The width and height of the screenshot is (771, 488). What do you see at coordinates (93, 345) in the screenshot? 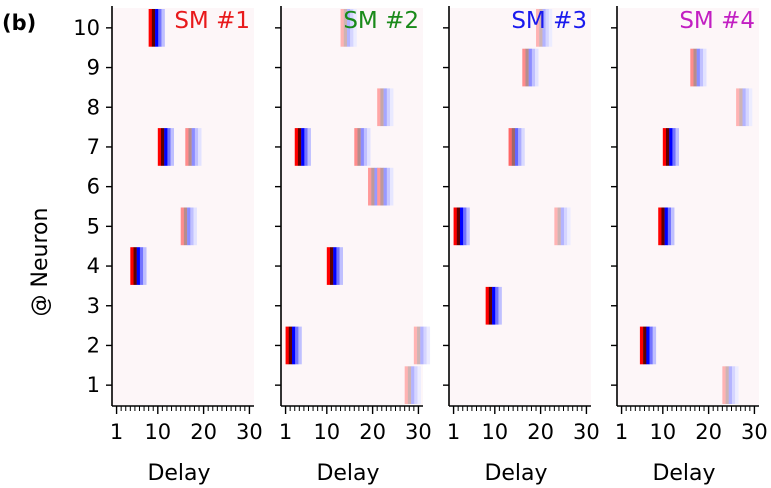
I see `y-tick-label: 2` at bounding box center [93, 345].